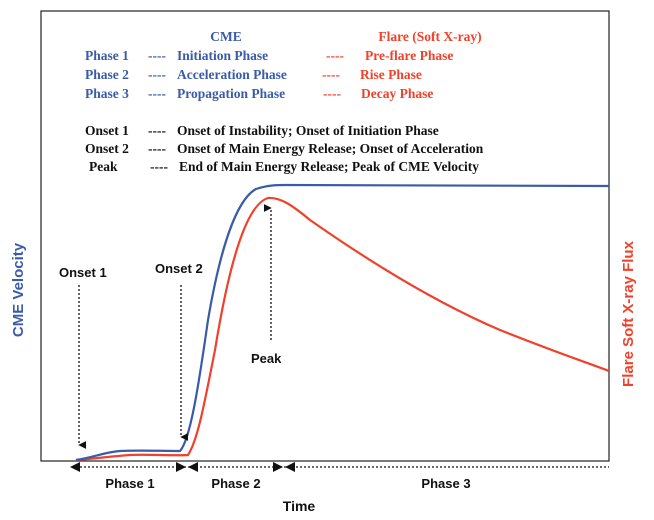 This screenshot has height=520, width=654. What do you see at coordinates (83, 272) in the screenshot?
I see `onset1-label: Onset 1` at bounding box center [83, 272].